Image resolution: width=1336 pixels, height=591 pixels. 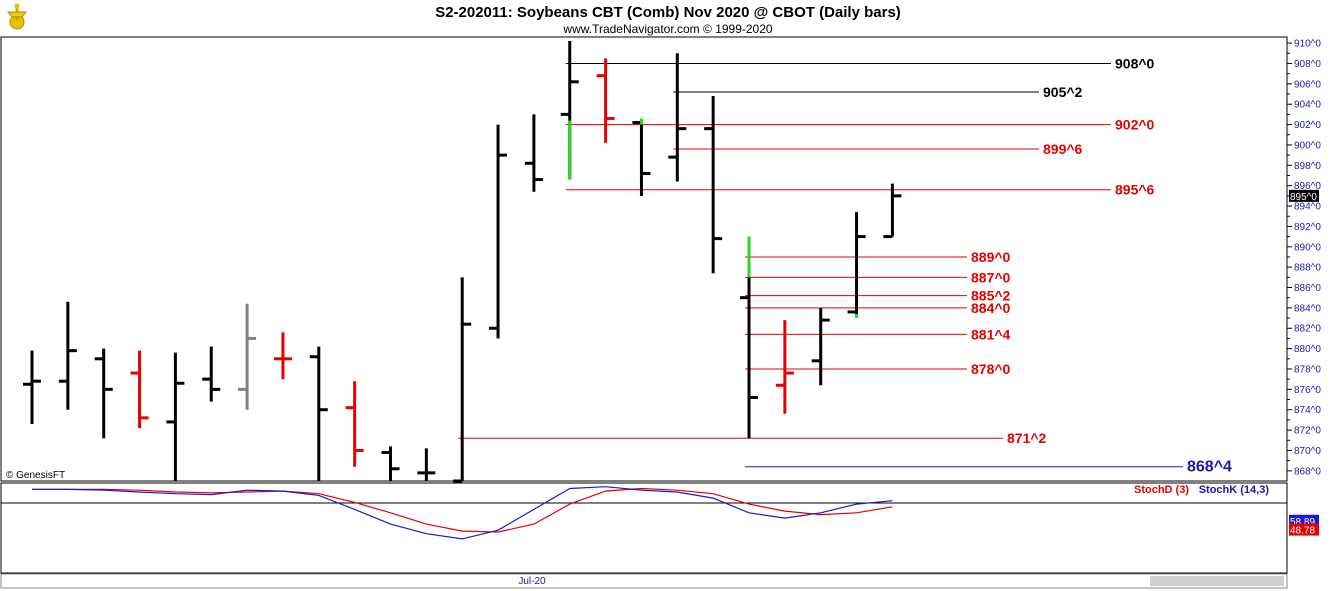 I want to click on level-label: 878^0, so click(x=991, y=369).